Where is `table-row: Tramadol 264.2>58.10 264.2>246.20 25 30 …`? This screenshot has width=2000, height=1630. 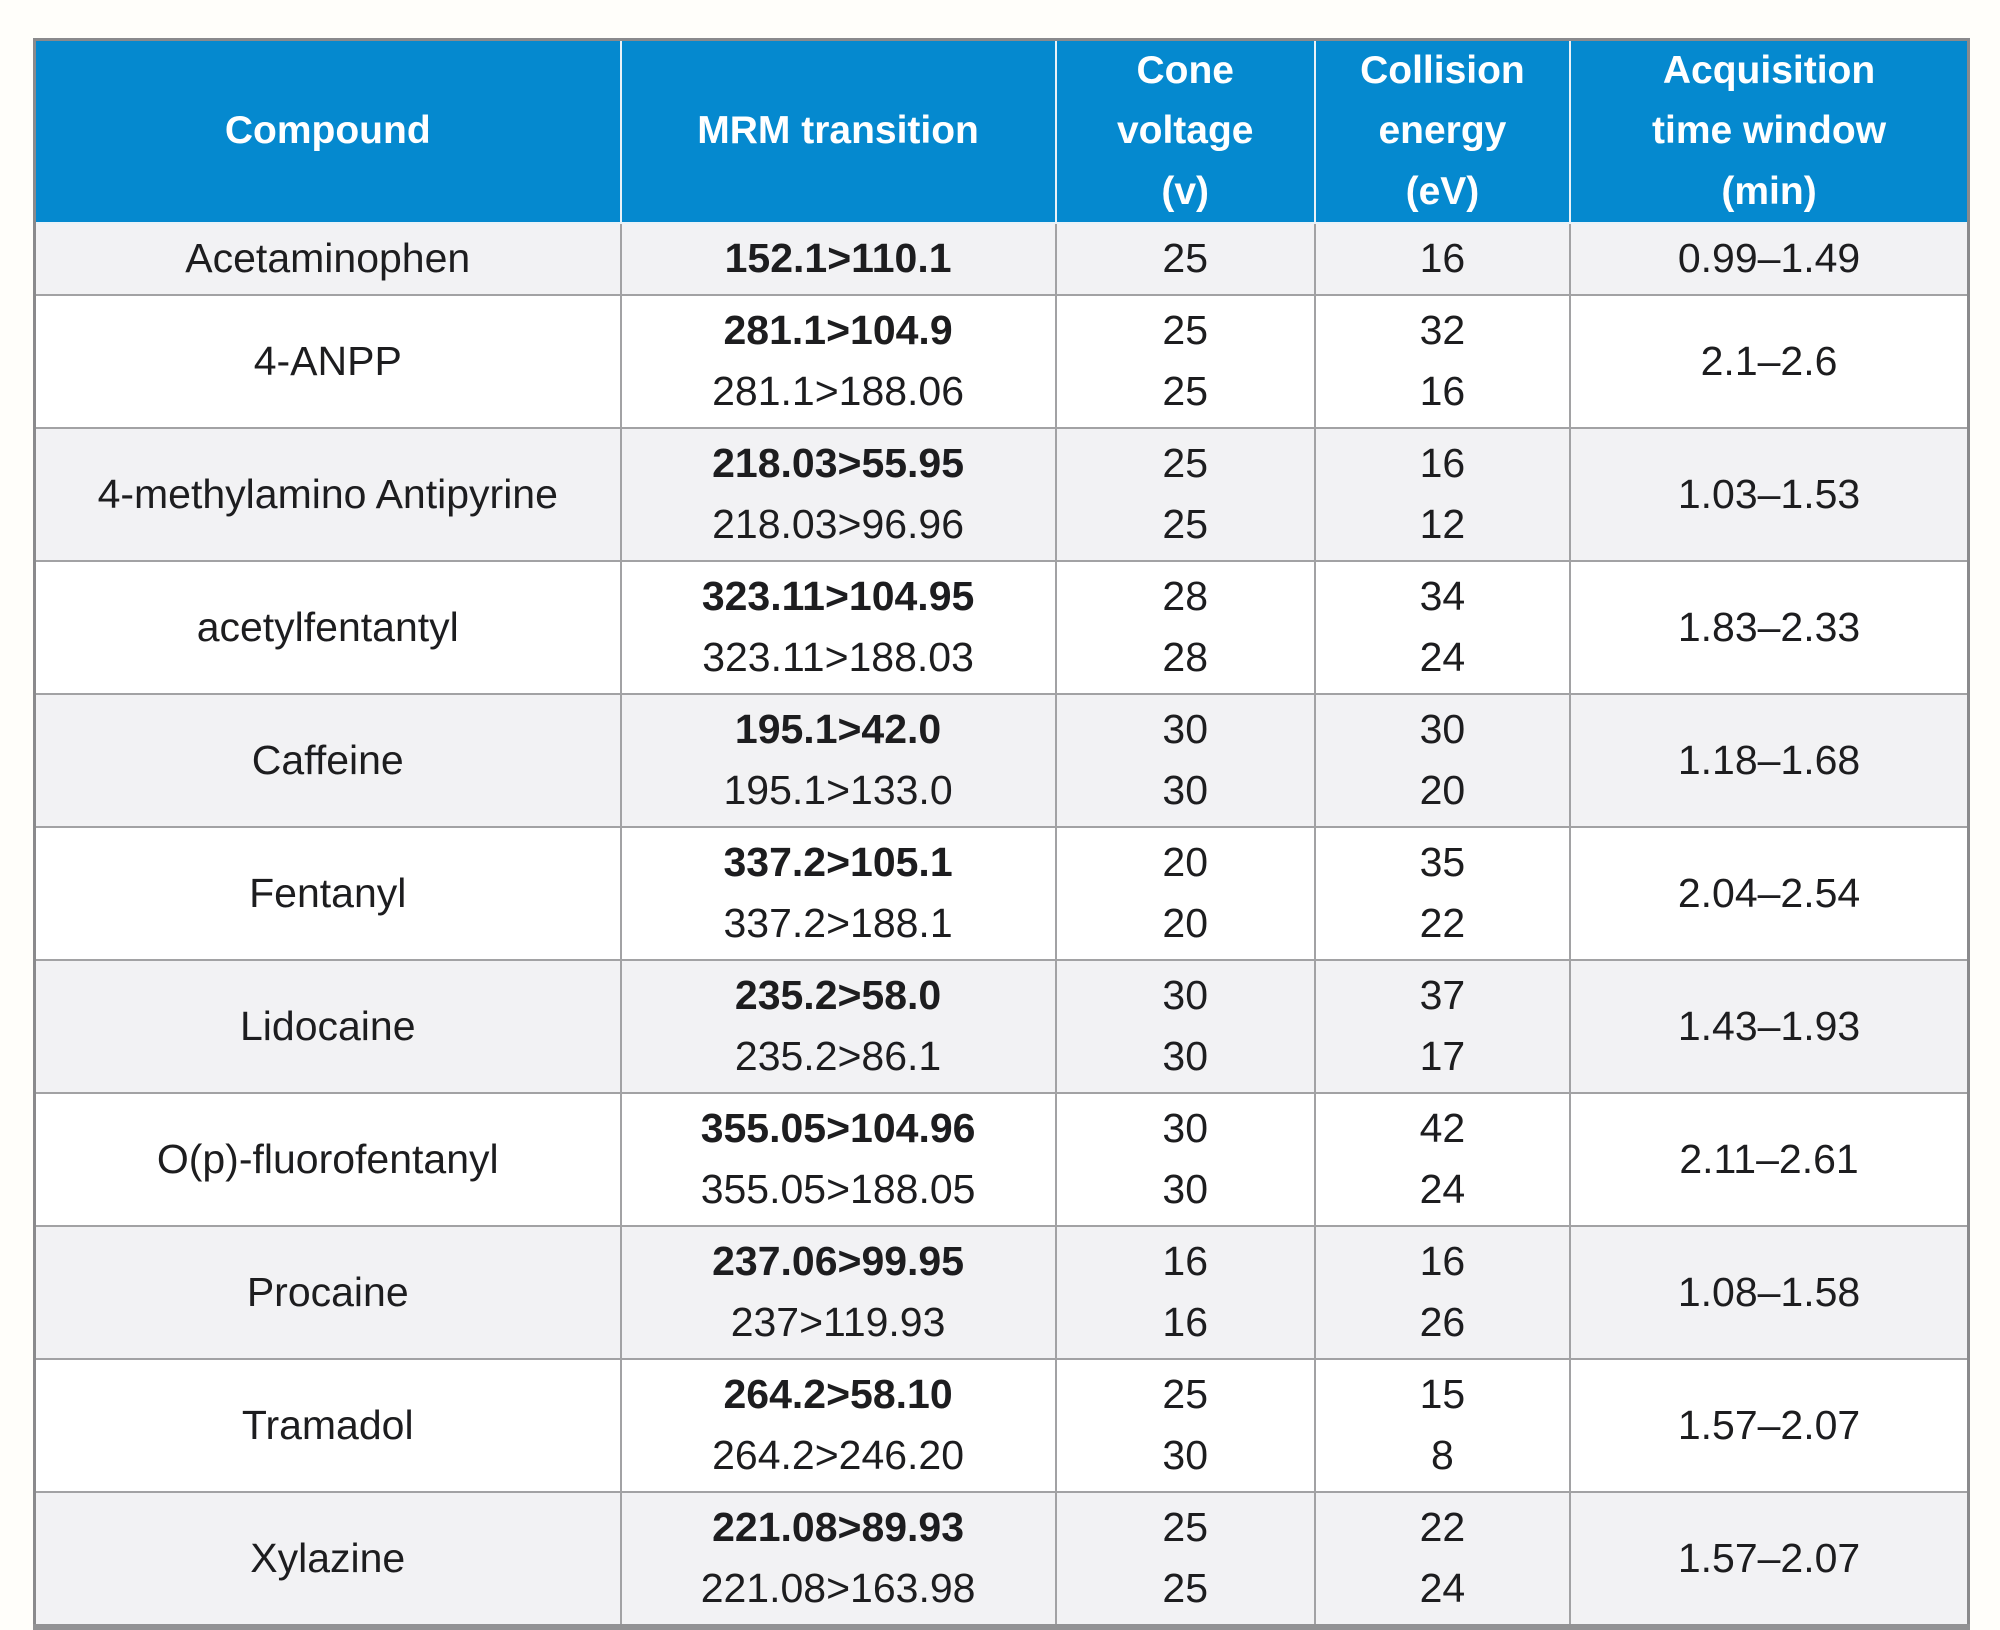 table-row: Tramadol 264.2>58.10 264.2>246.20 25 30 … is located at coordinates (1001, 1425).